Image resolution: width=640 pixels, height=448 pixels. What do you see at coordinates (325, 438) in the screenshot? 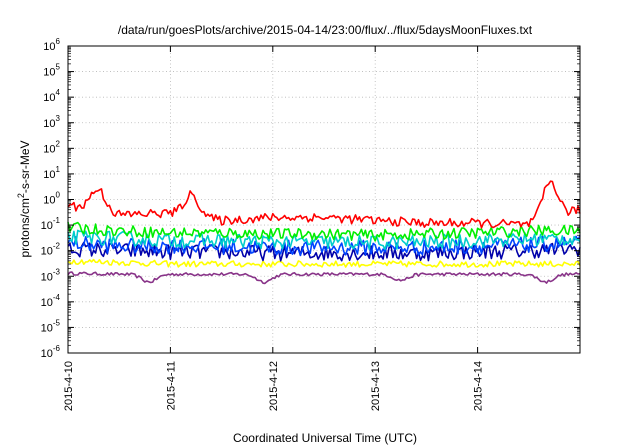
I see `x-axis-label: Coordinated Universal Time (UTC)` at bounding box center [325, 438].